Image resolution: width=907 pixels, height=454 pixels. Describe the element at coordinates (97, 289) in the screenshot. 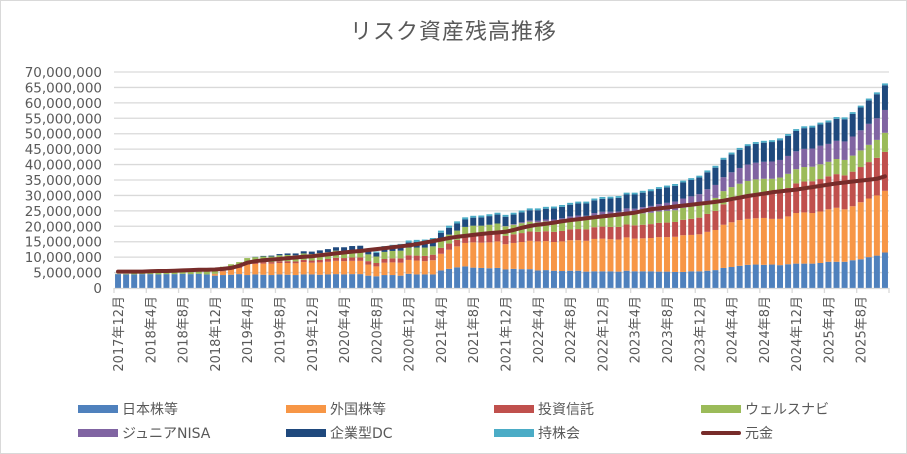

I see `y-tick-label: 0` at that location.